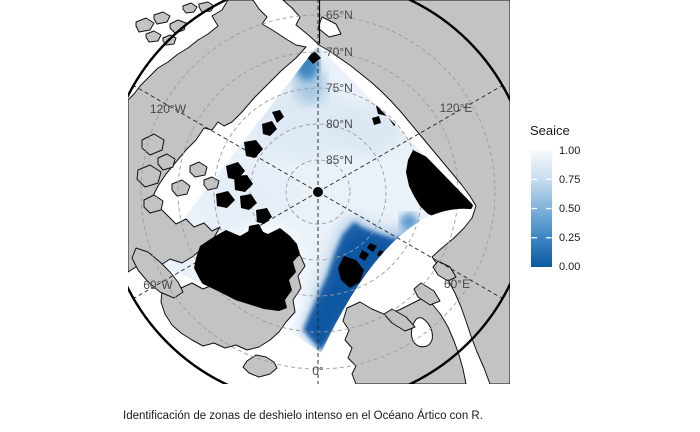 This screenshot has height=432, width=700. I want to click on longitude-label: 60°W, so click(158, 285).